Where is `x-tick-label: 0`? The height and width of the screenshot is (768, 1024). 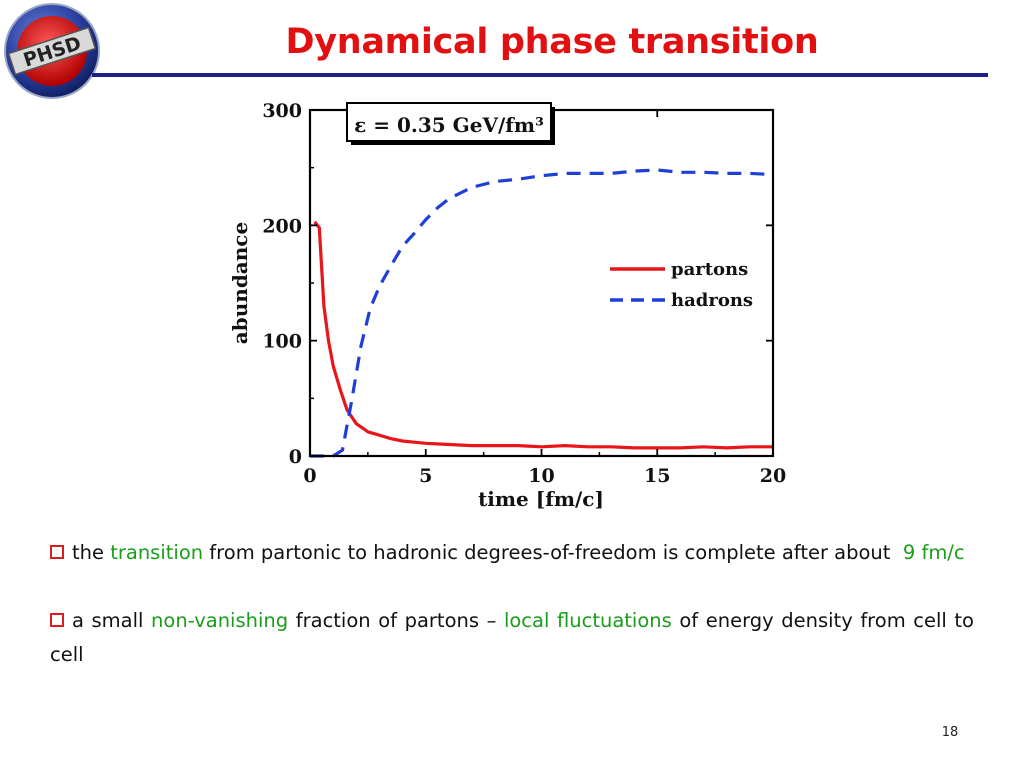 x-tick-label: 0 is located at coordinates (309, 476).